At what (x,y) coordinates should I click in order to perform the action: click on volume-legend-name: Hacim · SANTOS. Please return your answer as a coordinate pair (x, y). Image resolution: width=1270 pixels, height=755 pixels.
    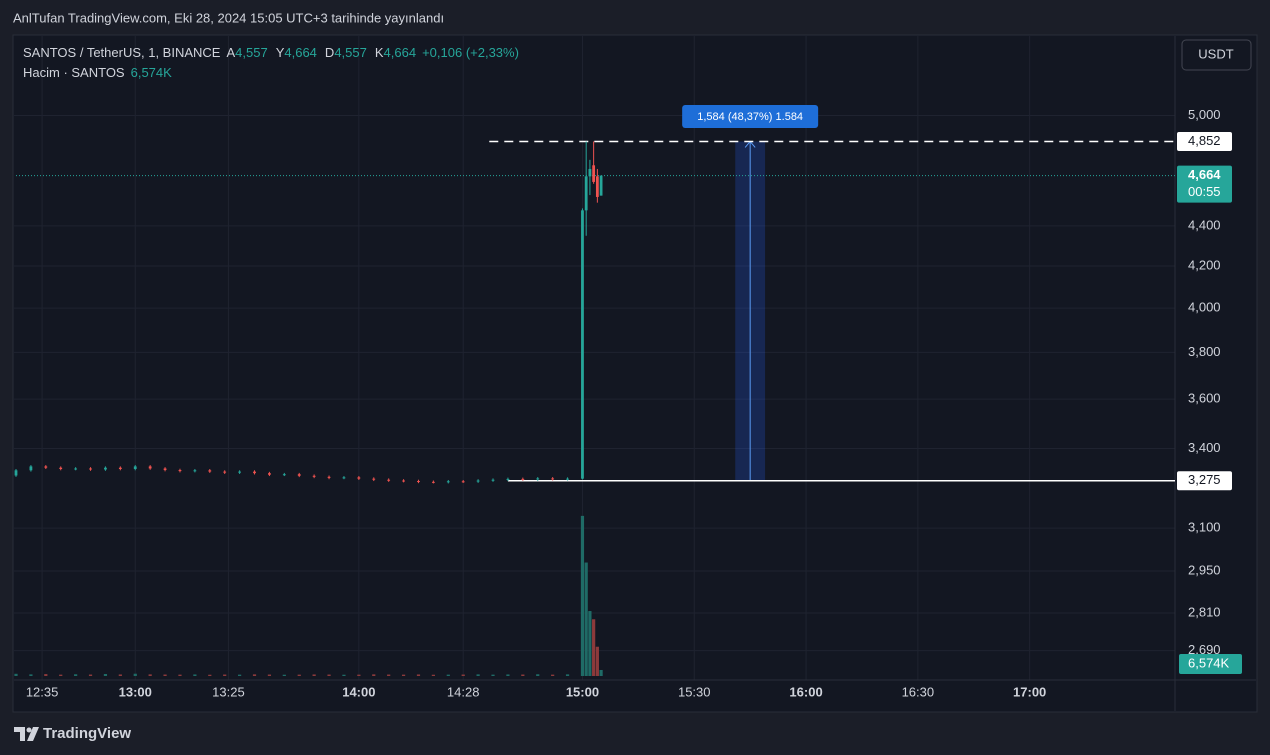
    Looking at the image, I should click on (74, 72).